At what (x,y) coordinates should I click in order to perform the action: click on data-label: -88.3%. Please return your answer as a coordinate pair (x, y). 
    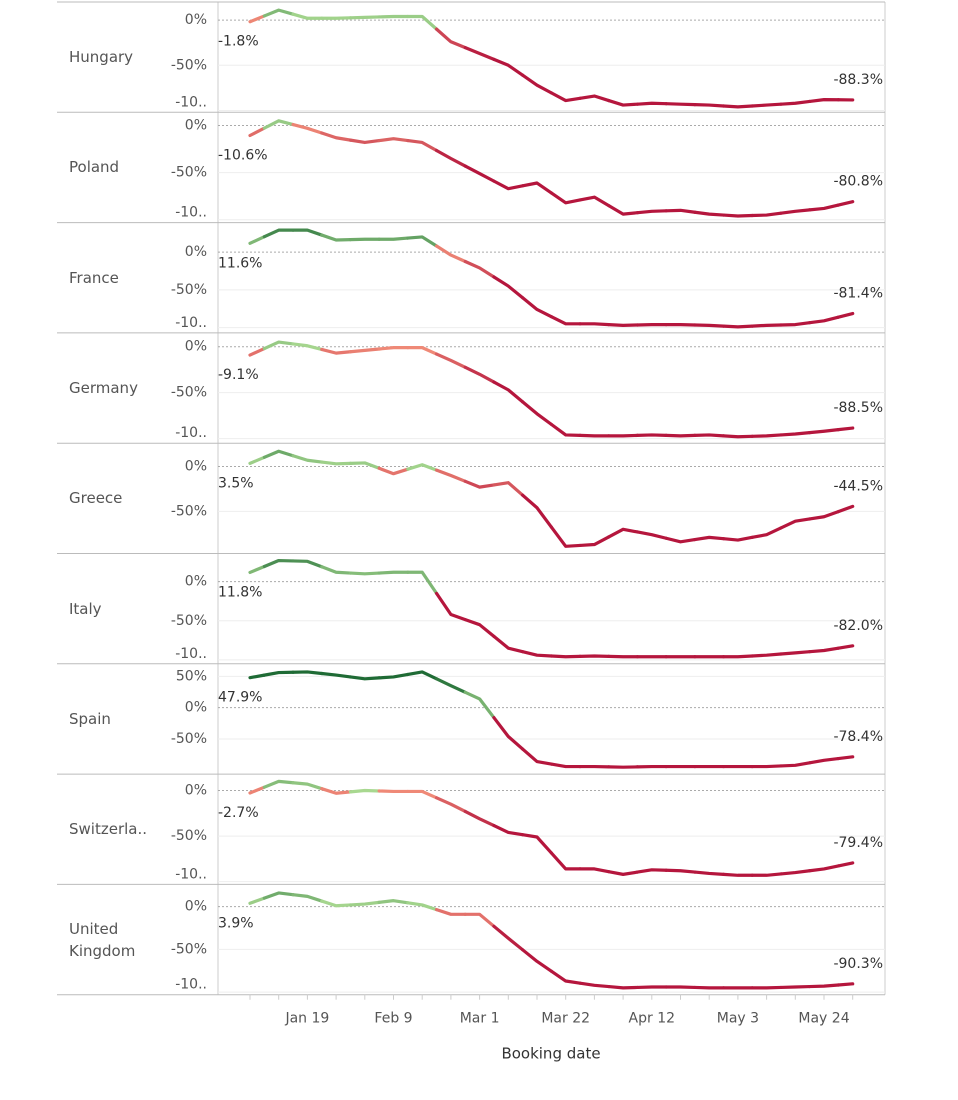
    Looking at the image, I should click on (858, 80).